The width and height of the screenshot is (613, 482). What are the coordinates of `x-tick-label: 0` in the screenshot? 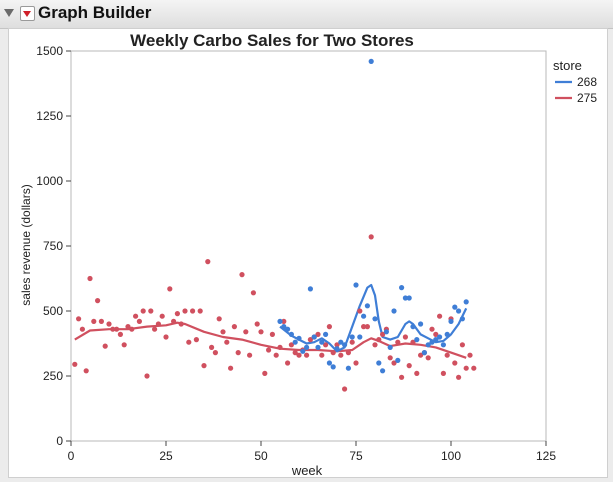 It's located at (71, 456).